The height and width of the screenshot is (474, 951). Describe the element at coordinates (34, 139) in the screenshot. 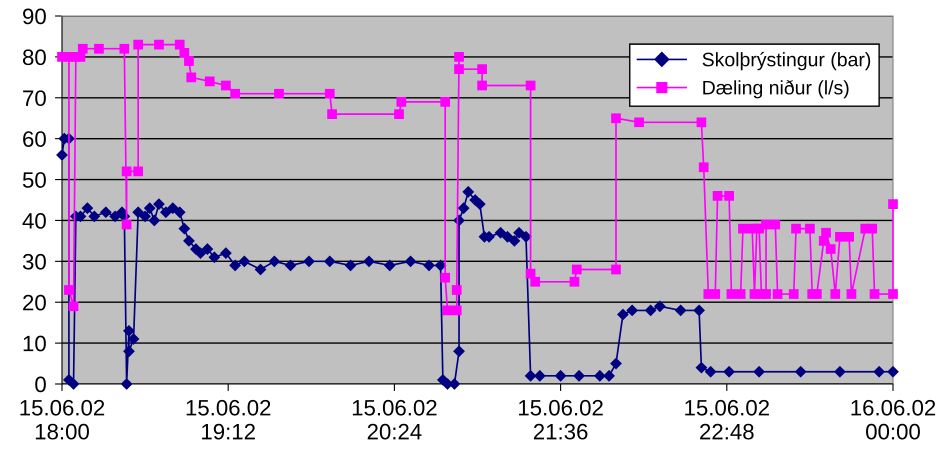

I see `y-tick-label: 60` at that location.